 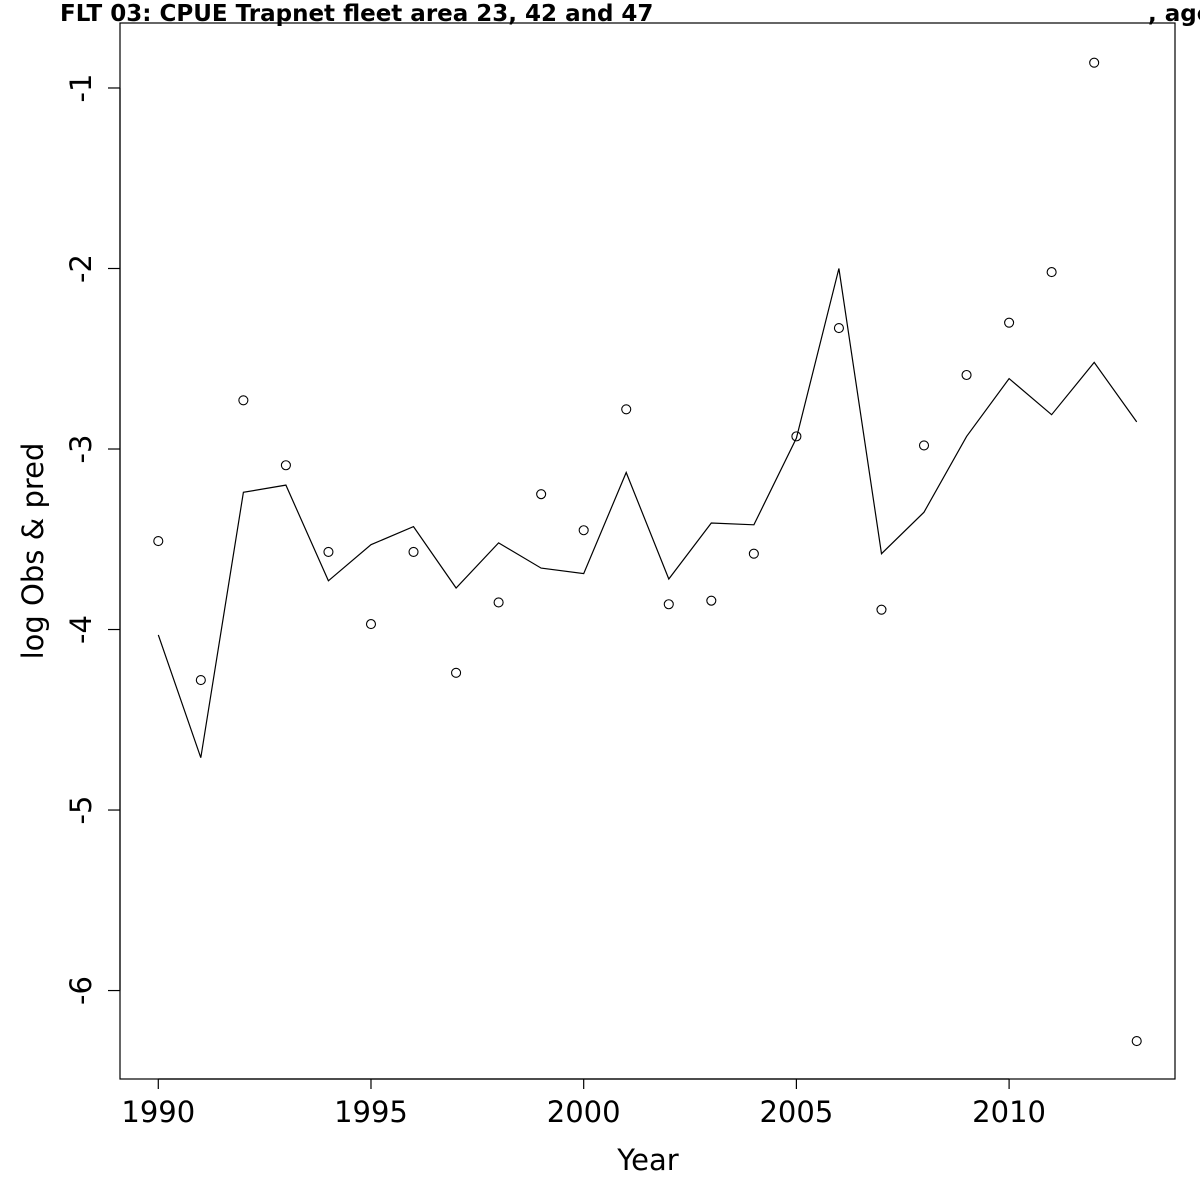 What do you see at coordinates (33, 551) in the screenshot?
I see `y-axis-label: log Obs & pred` at bounding box center [33, 551].